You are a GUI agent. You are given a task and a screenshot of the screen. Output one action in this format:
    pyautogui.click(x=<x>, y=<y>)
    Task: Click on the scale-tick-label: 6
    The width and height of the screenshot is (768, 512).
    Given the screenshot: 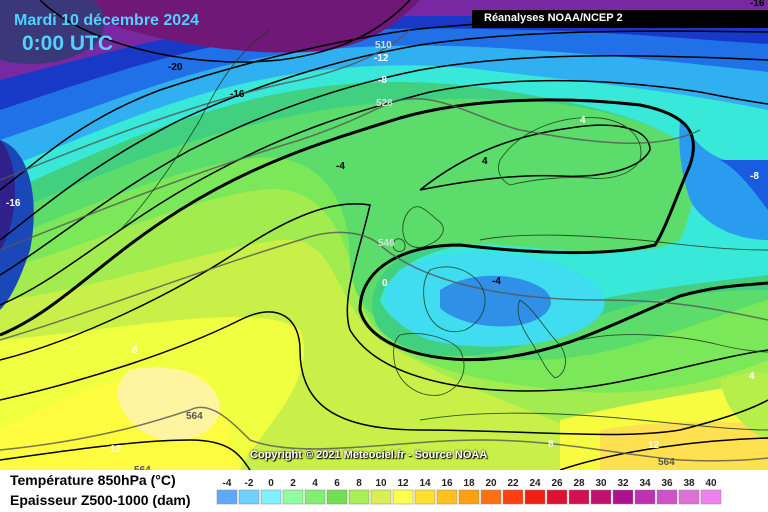 What is the action you would take?
    pyautogui.click(x=337, y=483)
    